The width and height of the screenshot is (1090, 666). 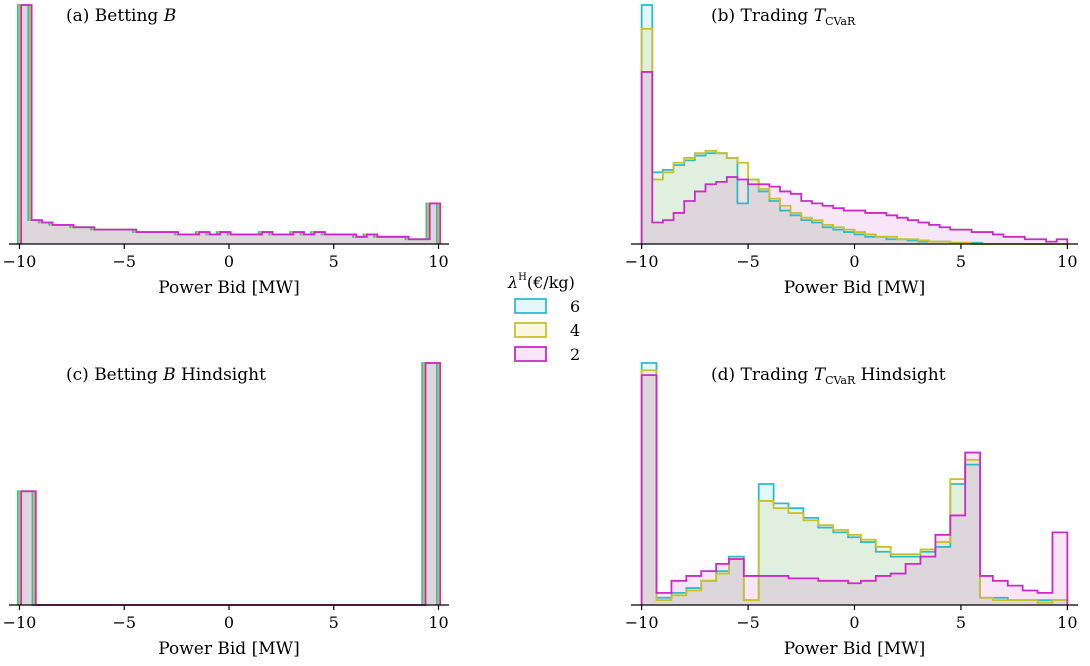 What do you see at coordinates (575, 330) in the screenshot?
I see `legend-label-4: 4` at bounding box center [575, 330].